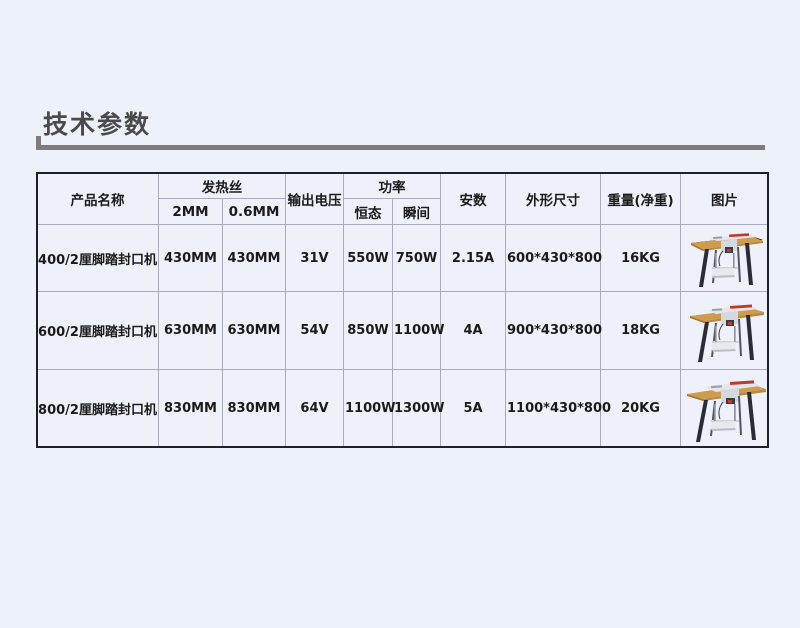 The image size is (800, 628). What do you see at coordinates (368, 258) in the screenshot?
I see `cell-power-constant: 550W` at bounding box center [368, 258].